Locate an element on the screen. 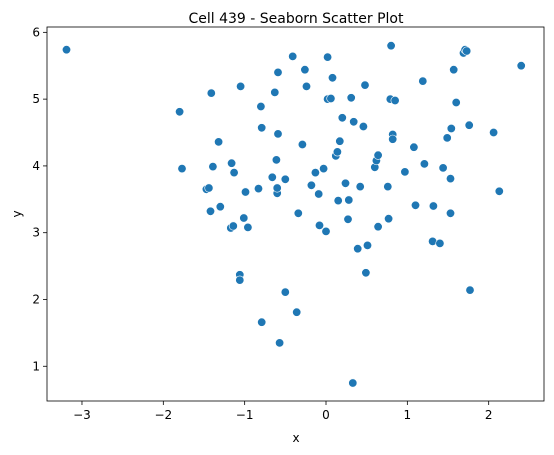 This screenshot has height=455, width=554. y-tick-label: 5 is located at coordinates (36, 99).